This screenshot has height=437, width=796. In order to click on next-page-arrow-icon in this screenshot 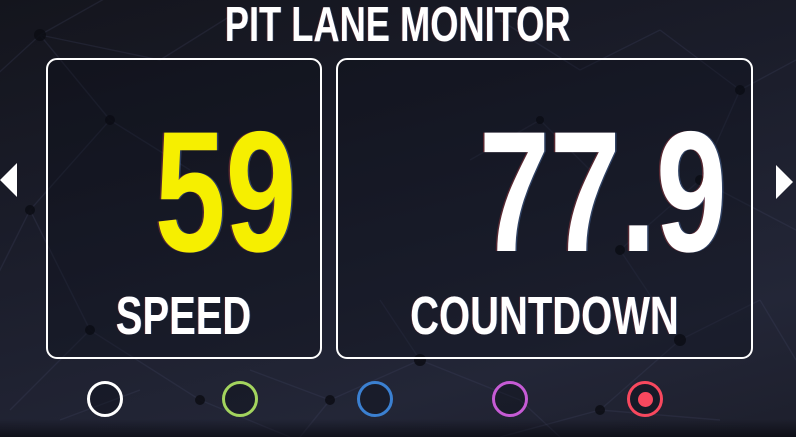, I will do `click(784, 182)`.